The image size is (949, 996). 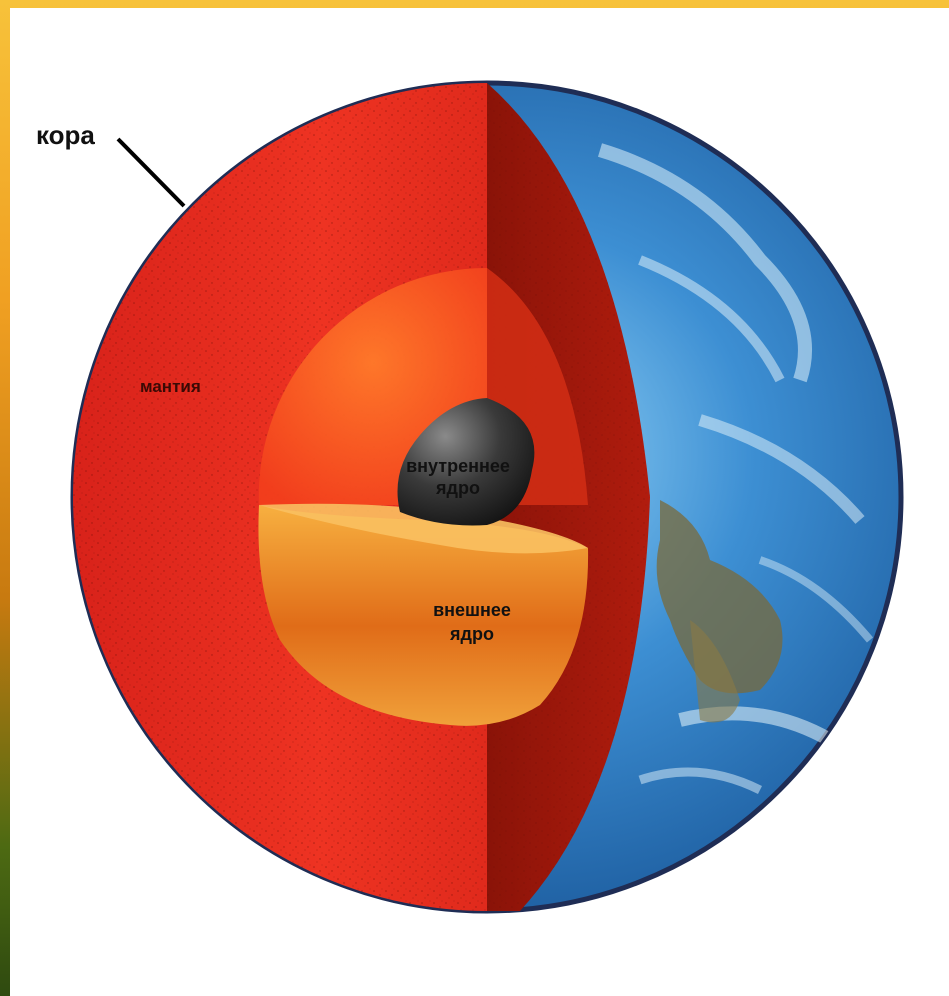 I want to click on outer-core-label-line2: ядро, so click(x=471, y=634).